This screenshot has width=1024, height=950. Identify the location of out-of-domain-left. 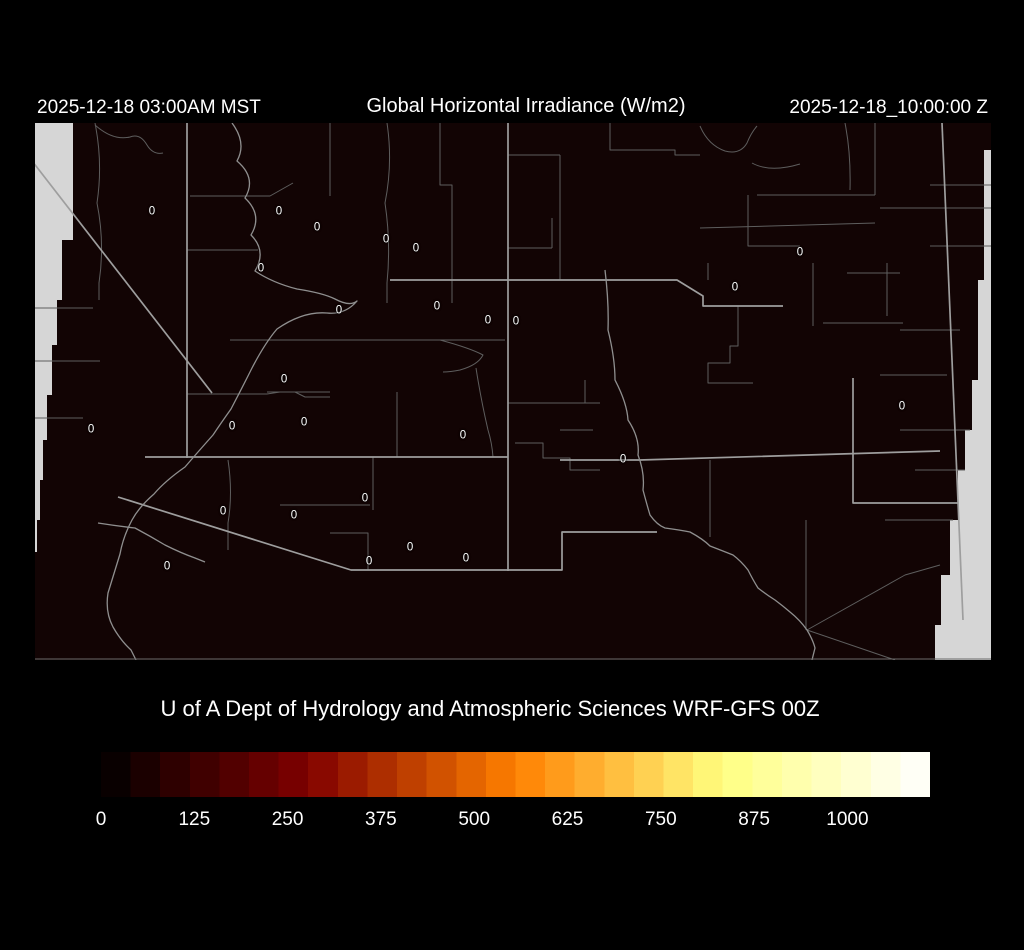
(54, 337).